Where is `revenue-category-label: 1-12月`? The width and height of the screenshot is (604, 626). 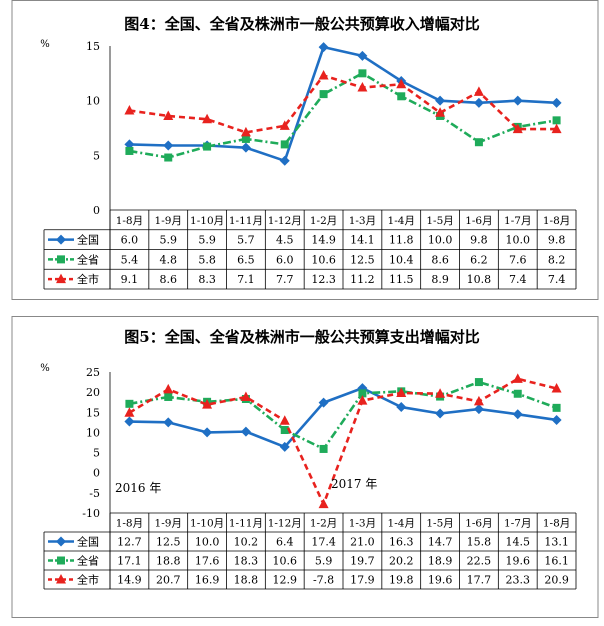 revenue-category-label: 1-12月 is located at coordinates (285, 221).